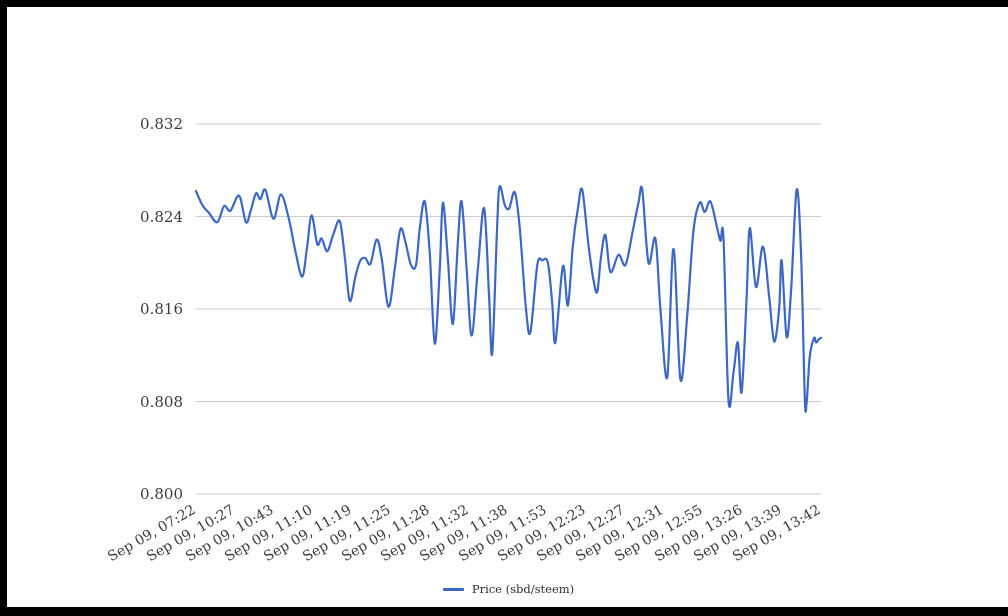 This screenshot has height=616, width=1008. Describe the element at coordinates (504, 611) in the screenshot. I see `frame-border-bottom` at that location.